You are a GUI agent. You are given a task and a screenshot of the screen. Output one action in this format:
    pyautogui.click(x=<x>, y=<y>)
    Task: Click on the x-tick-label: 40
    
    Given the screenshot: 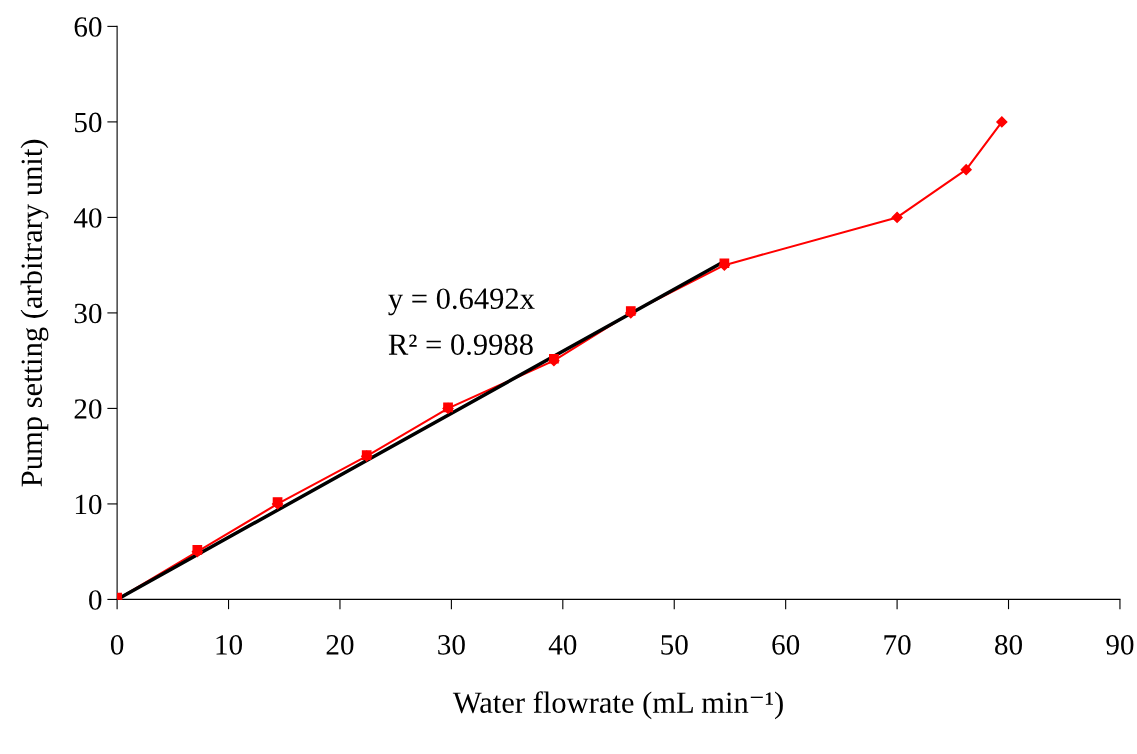 What is the action you would take?
    pyautogui.click(x=562, y=645)
    